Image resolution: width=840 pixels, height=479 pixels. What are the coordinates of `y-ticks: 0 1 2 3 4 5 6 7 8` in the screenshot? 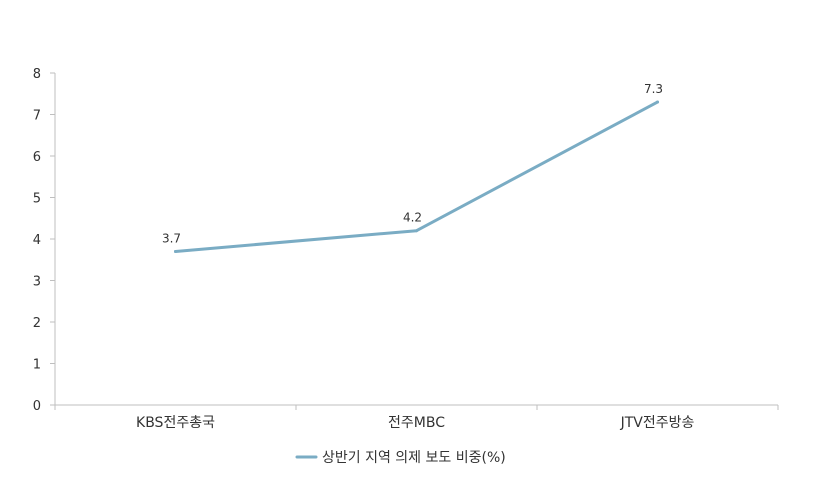 It's located at (44, 240).